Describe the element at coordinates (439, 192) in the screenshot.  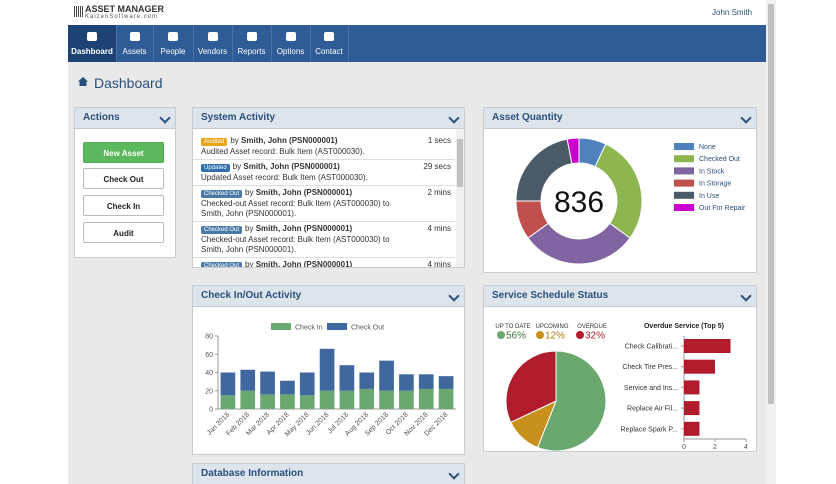
I see `entry-time: 2 mins` at that location.